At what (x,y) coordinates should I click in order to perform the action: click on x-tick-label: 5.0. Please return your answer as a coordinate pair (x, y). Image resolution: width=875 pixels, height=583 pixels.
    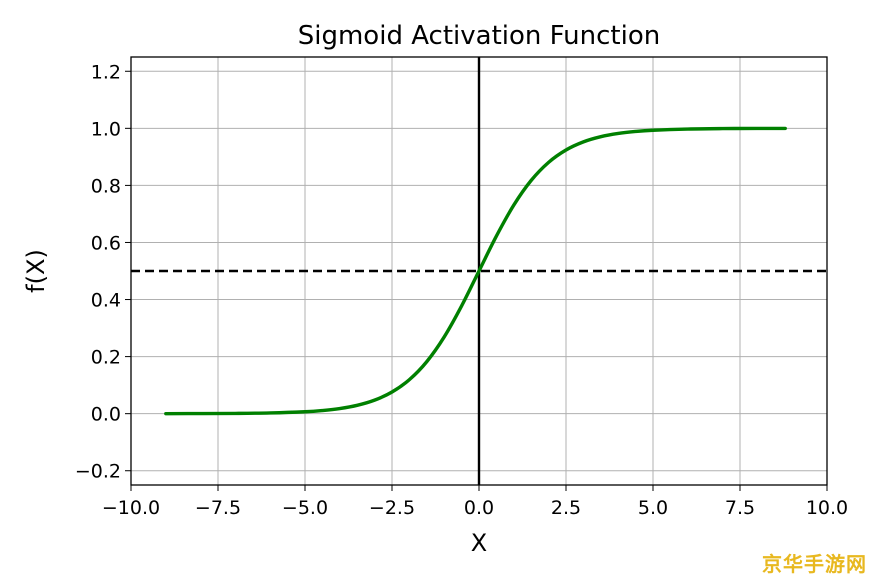
    Looking at the image, I should click on (653, 508).